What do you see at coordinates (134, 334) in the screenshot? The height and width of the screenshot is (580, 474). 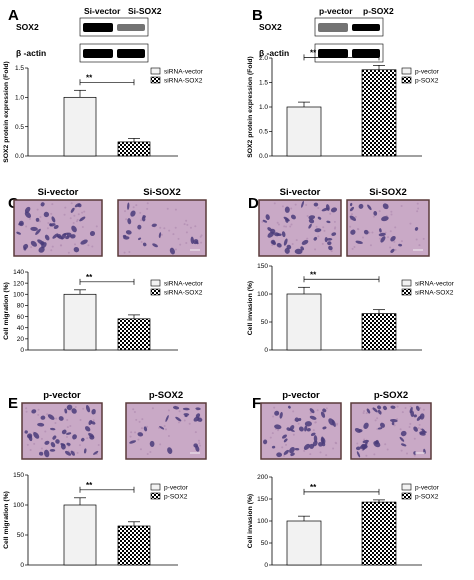 I see `bar` at bounding box center [134, 334].